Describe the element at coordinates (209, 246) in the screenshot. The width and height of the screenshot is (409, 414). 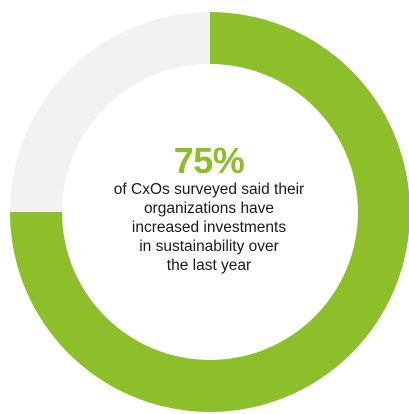
I see `caption-line: in sustainability over` at that location.